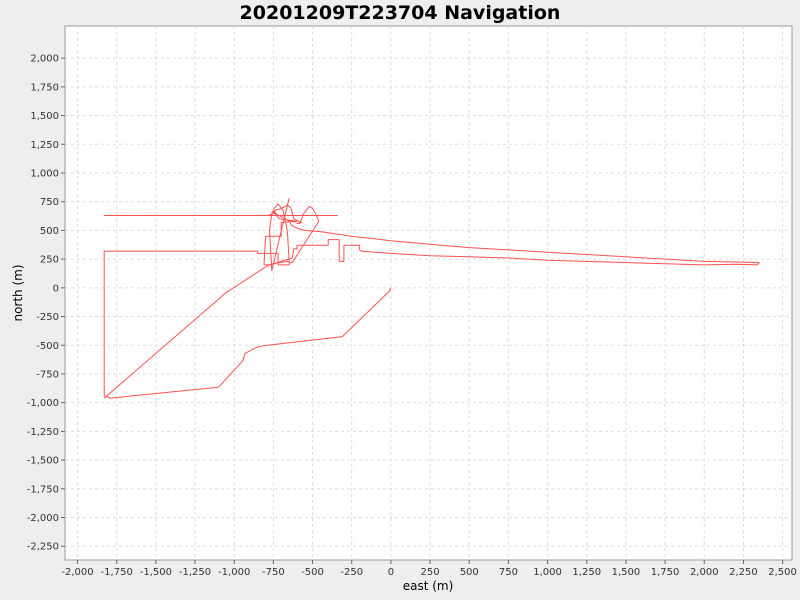 The image size is (800, 600). What do you see at coordinates (43, 432) in the screenshot?
I see `y-tick-label: -1,250` at bounding box center [43, 432].